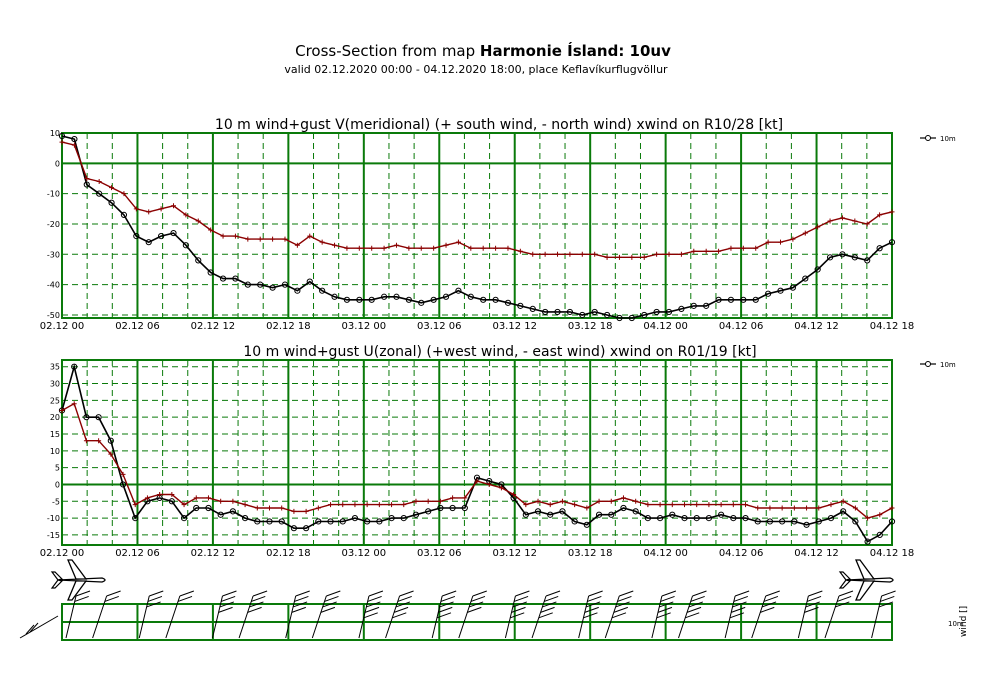 The width and height of the screenshot is (1000, 679). What do you see at coordinates (948, 139) in the screenshot?
I see `chart-meridional-legend-label: 10m` at bounding box center [948, 139].